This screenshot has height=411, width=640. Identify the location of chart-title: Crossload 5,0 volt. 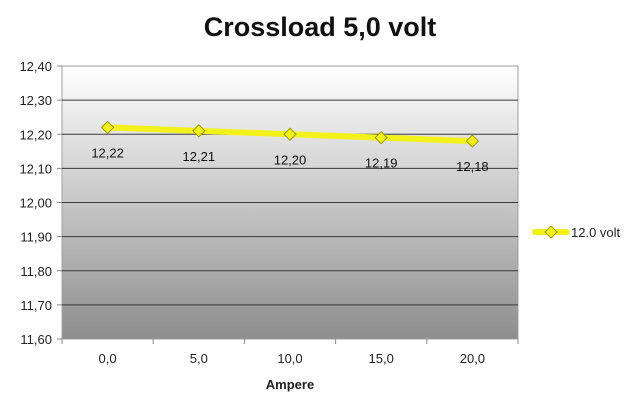
(320, 27).